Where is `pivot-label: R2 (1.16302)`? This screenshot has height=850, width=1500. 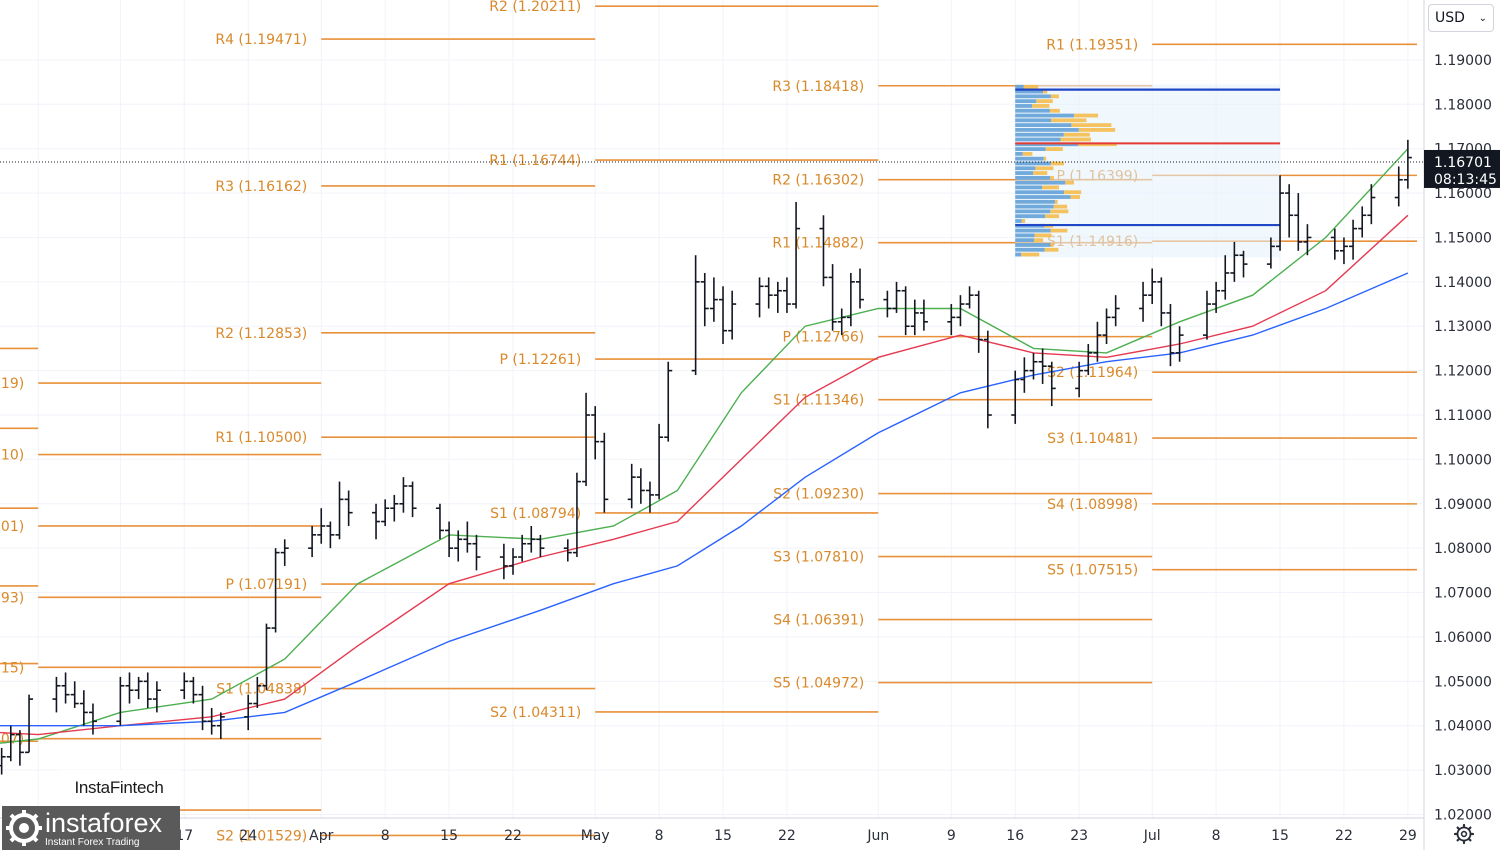
pivot-label: R2 (1.16302) is located at coordinates (818, 181).